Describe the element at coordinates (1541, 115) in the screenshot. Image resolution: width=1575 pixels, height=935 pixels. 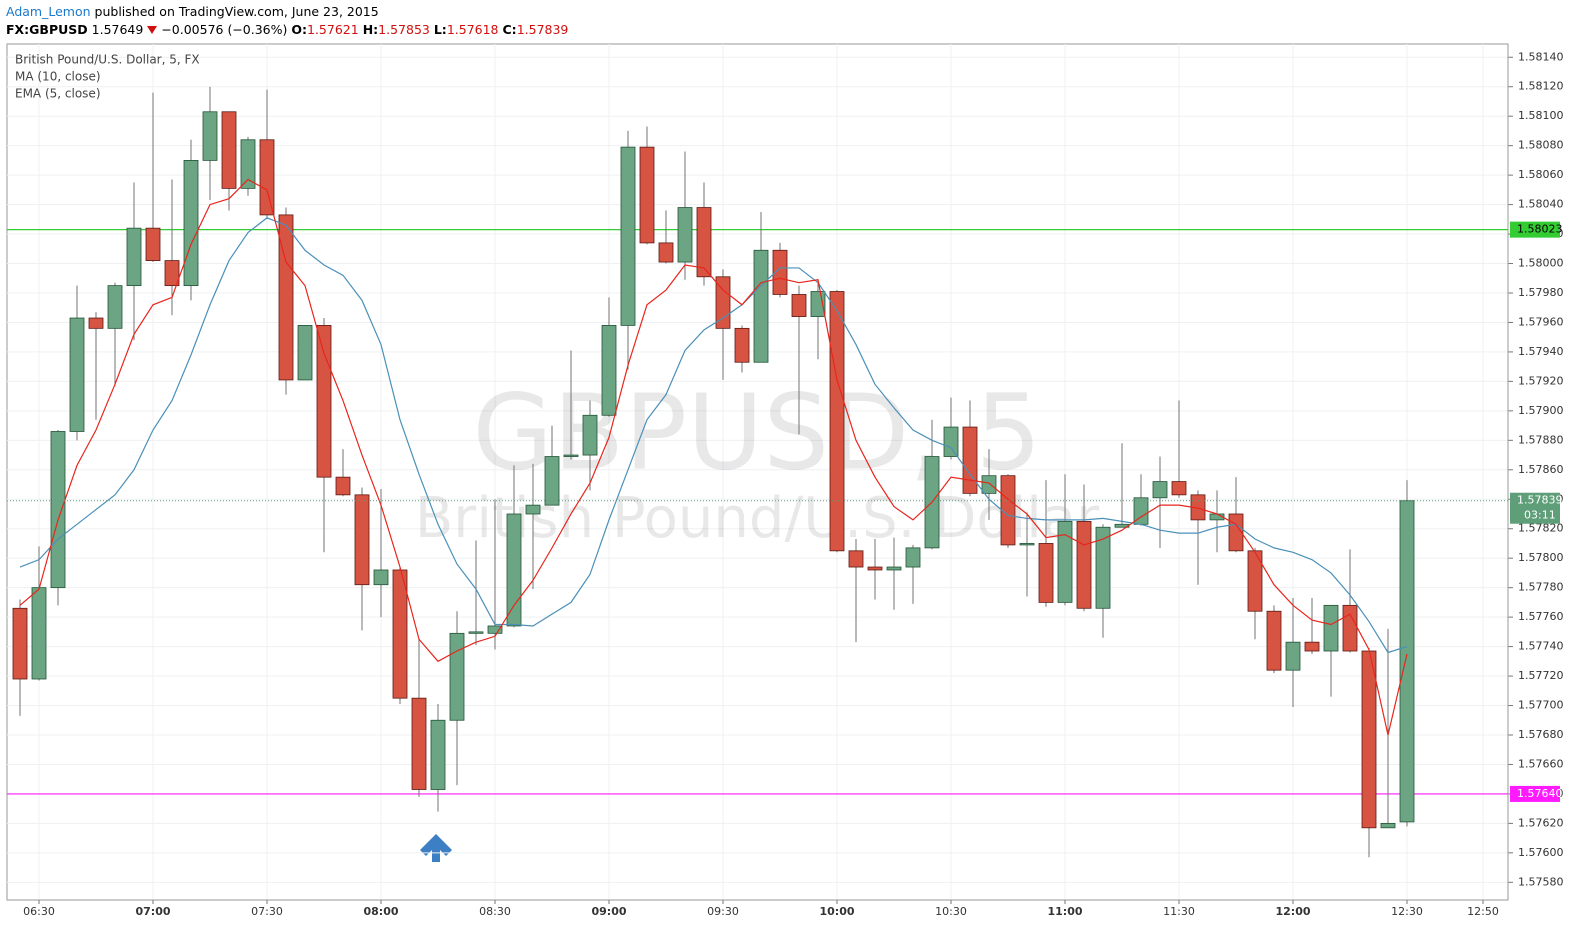
I see `y-tick-label: 1.58100` at that location.